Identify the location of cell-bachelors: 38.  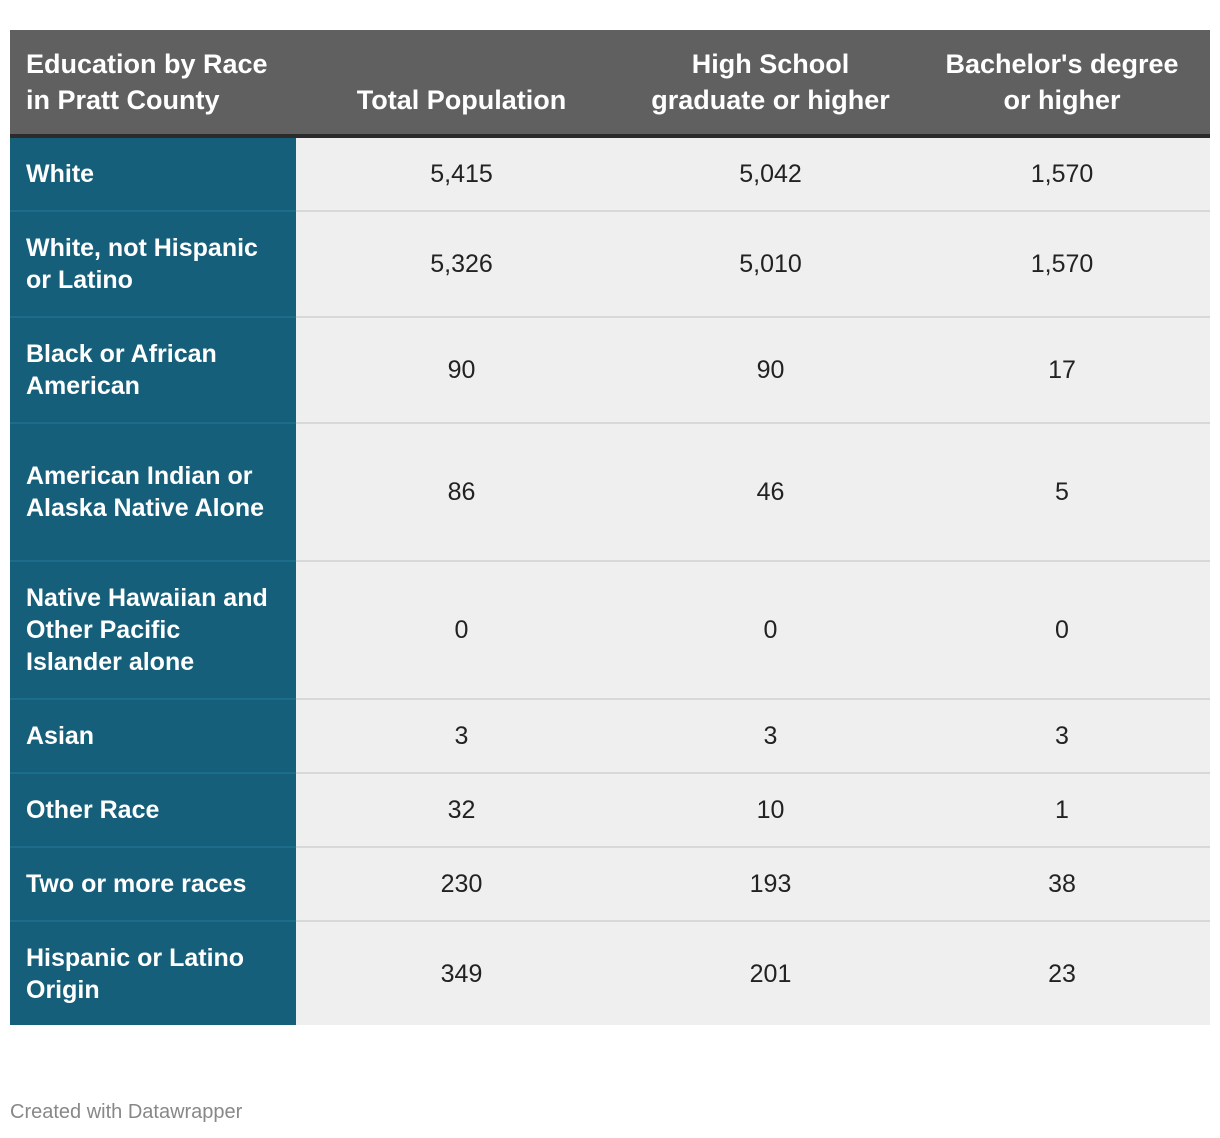
(1062, 884).